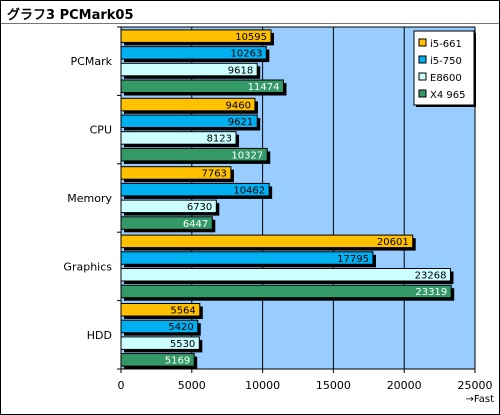 This screenshot has height=415, width=500. Describe the element at coordinates (333, 385) in the screenshot. I see `x-tick-label: 15000` at that location.